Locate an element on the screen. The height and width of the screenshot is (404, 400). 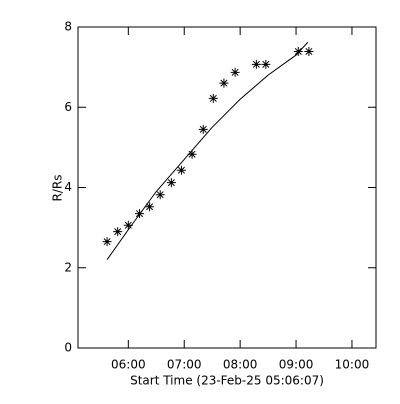
x-tick-label: 09:00 is located at coordinates (296, 365).